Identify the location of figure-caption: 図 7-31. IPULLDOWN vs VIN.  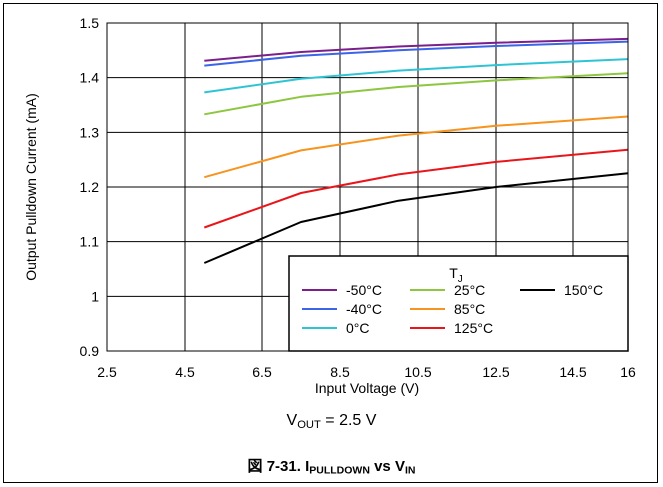
(331, 467).